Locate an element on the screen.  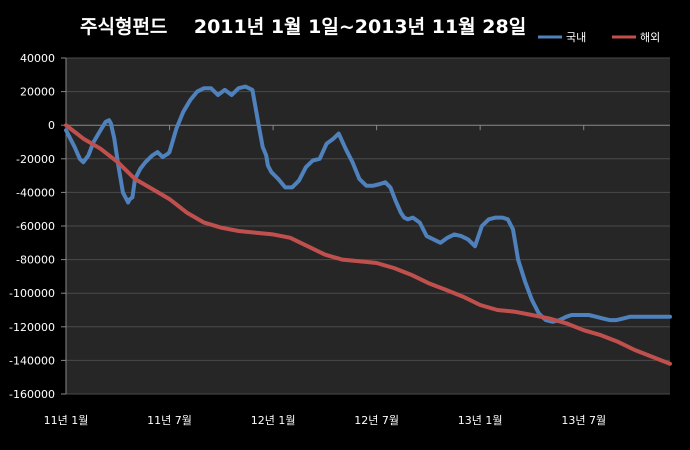
x-tick-label: 12년 7월 is located at coordinates (376, 420).